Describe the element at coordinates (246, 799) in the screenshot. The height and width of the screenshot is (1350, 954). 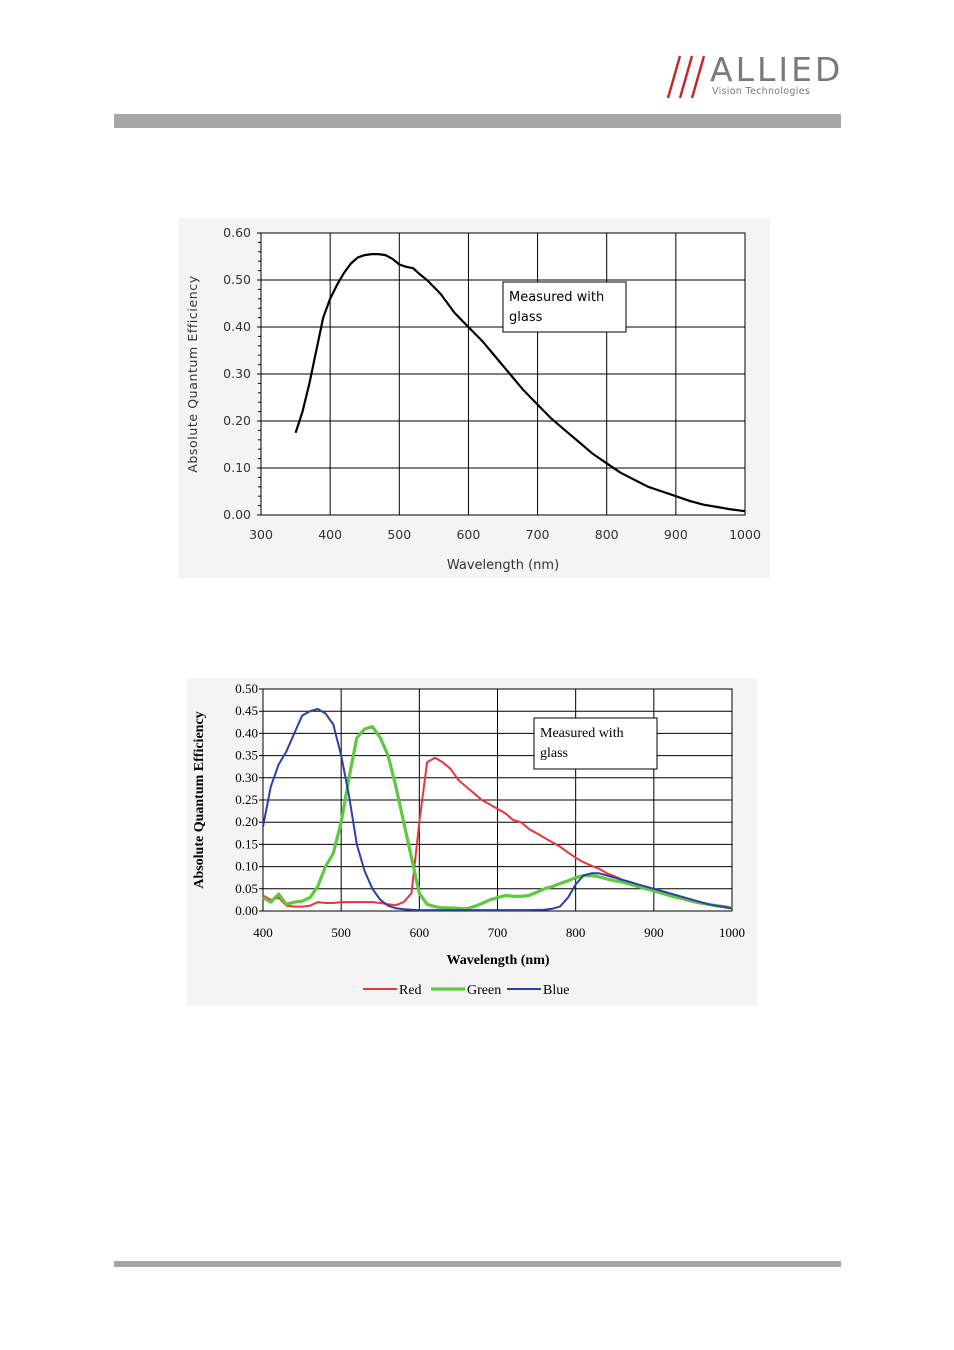
I see `y-tick-label: 0.25` at that location.